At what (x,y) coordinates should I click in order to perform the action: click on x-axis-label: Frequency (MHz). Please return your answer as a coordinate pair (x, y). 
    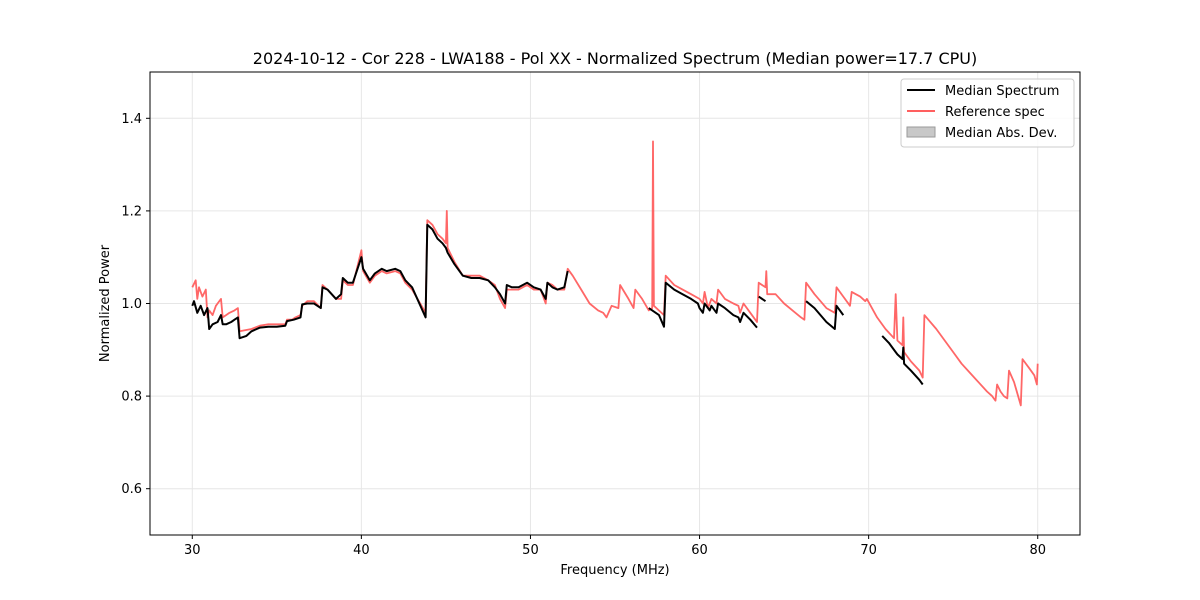
    Looking at the image, I should click on (614, 570).